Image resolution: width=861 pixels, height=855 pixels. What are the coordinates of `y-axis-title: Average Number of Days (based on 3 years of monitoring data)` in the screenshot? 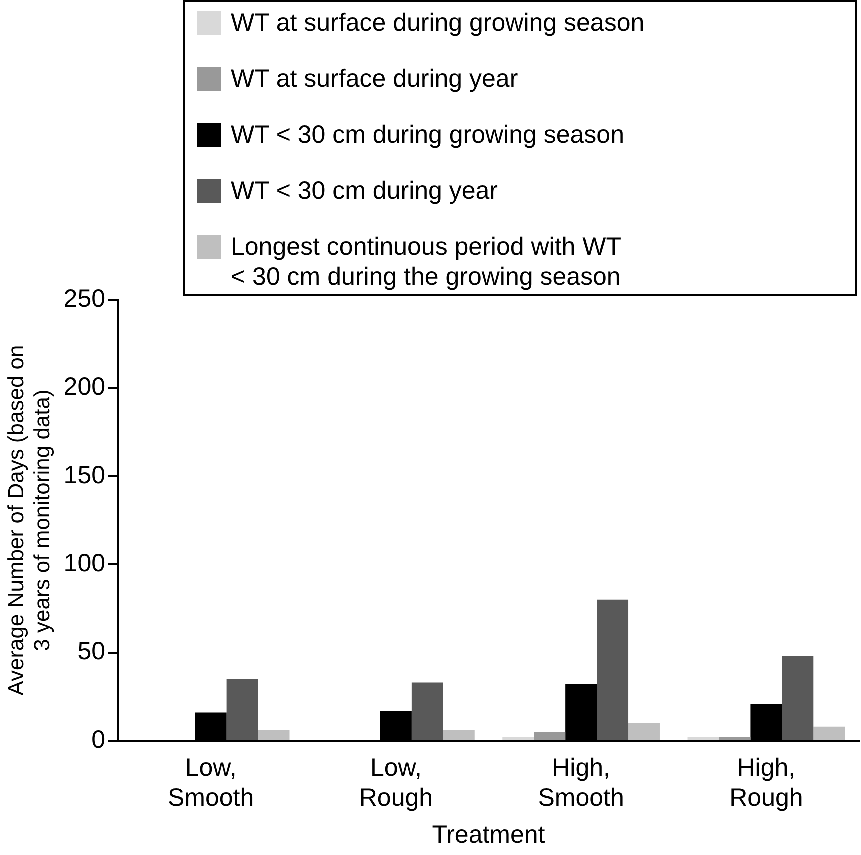 It's located at (29, 520).